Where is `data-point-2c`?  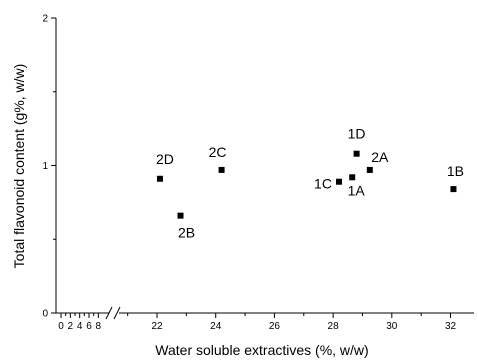
data-point-2c is located at coordinates (221, 169).